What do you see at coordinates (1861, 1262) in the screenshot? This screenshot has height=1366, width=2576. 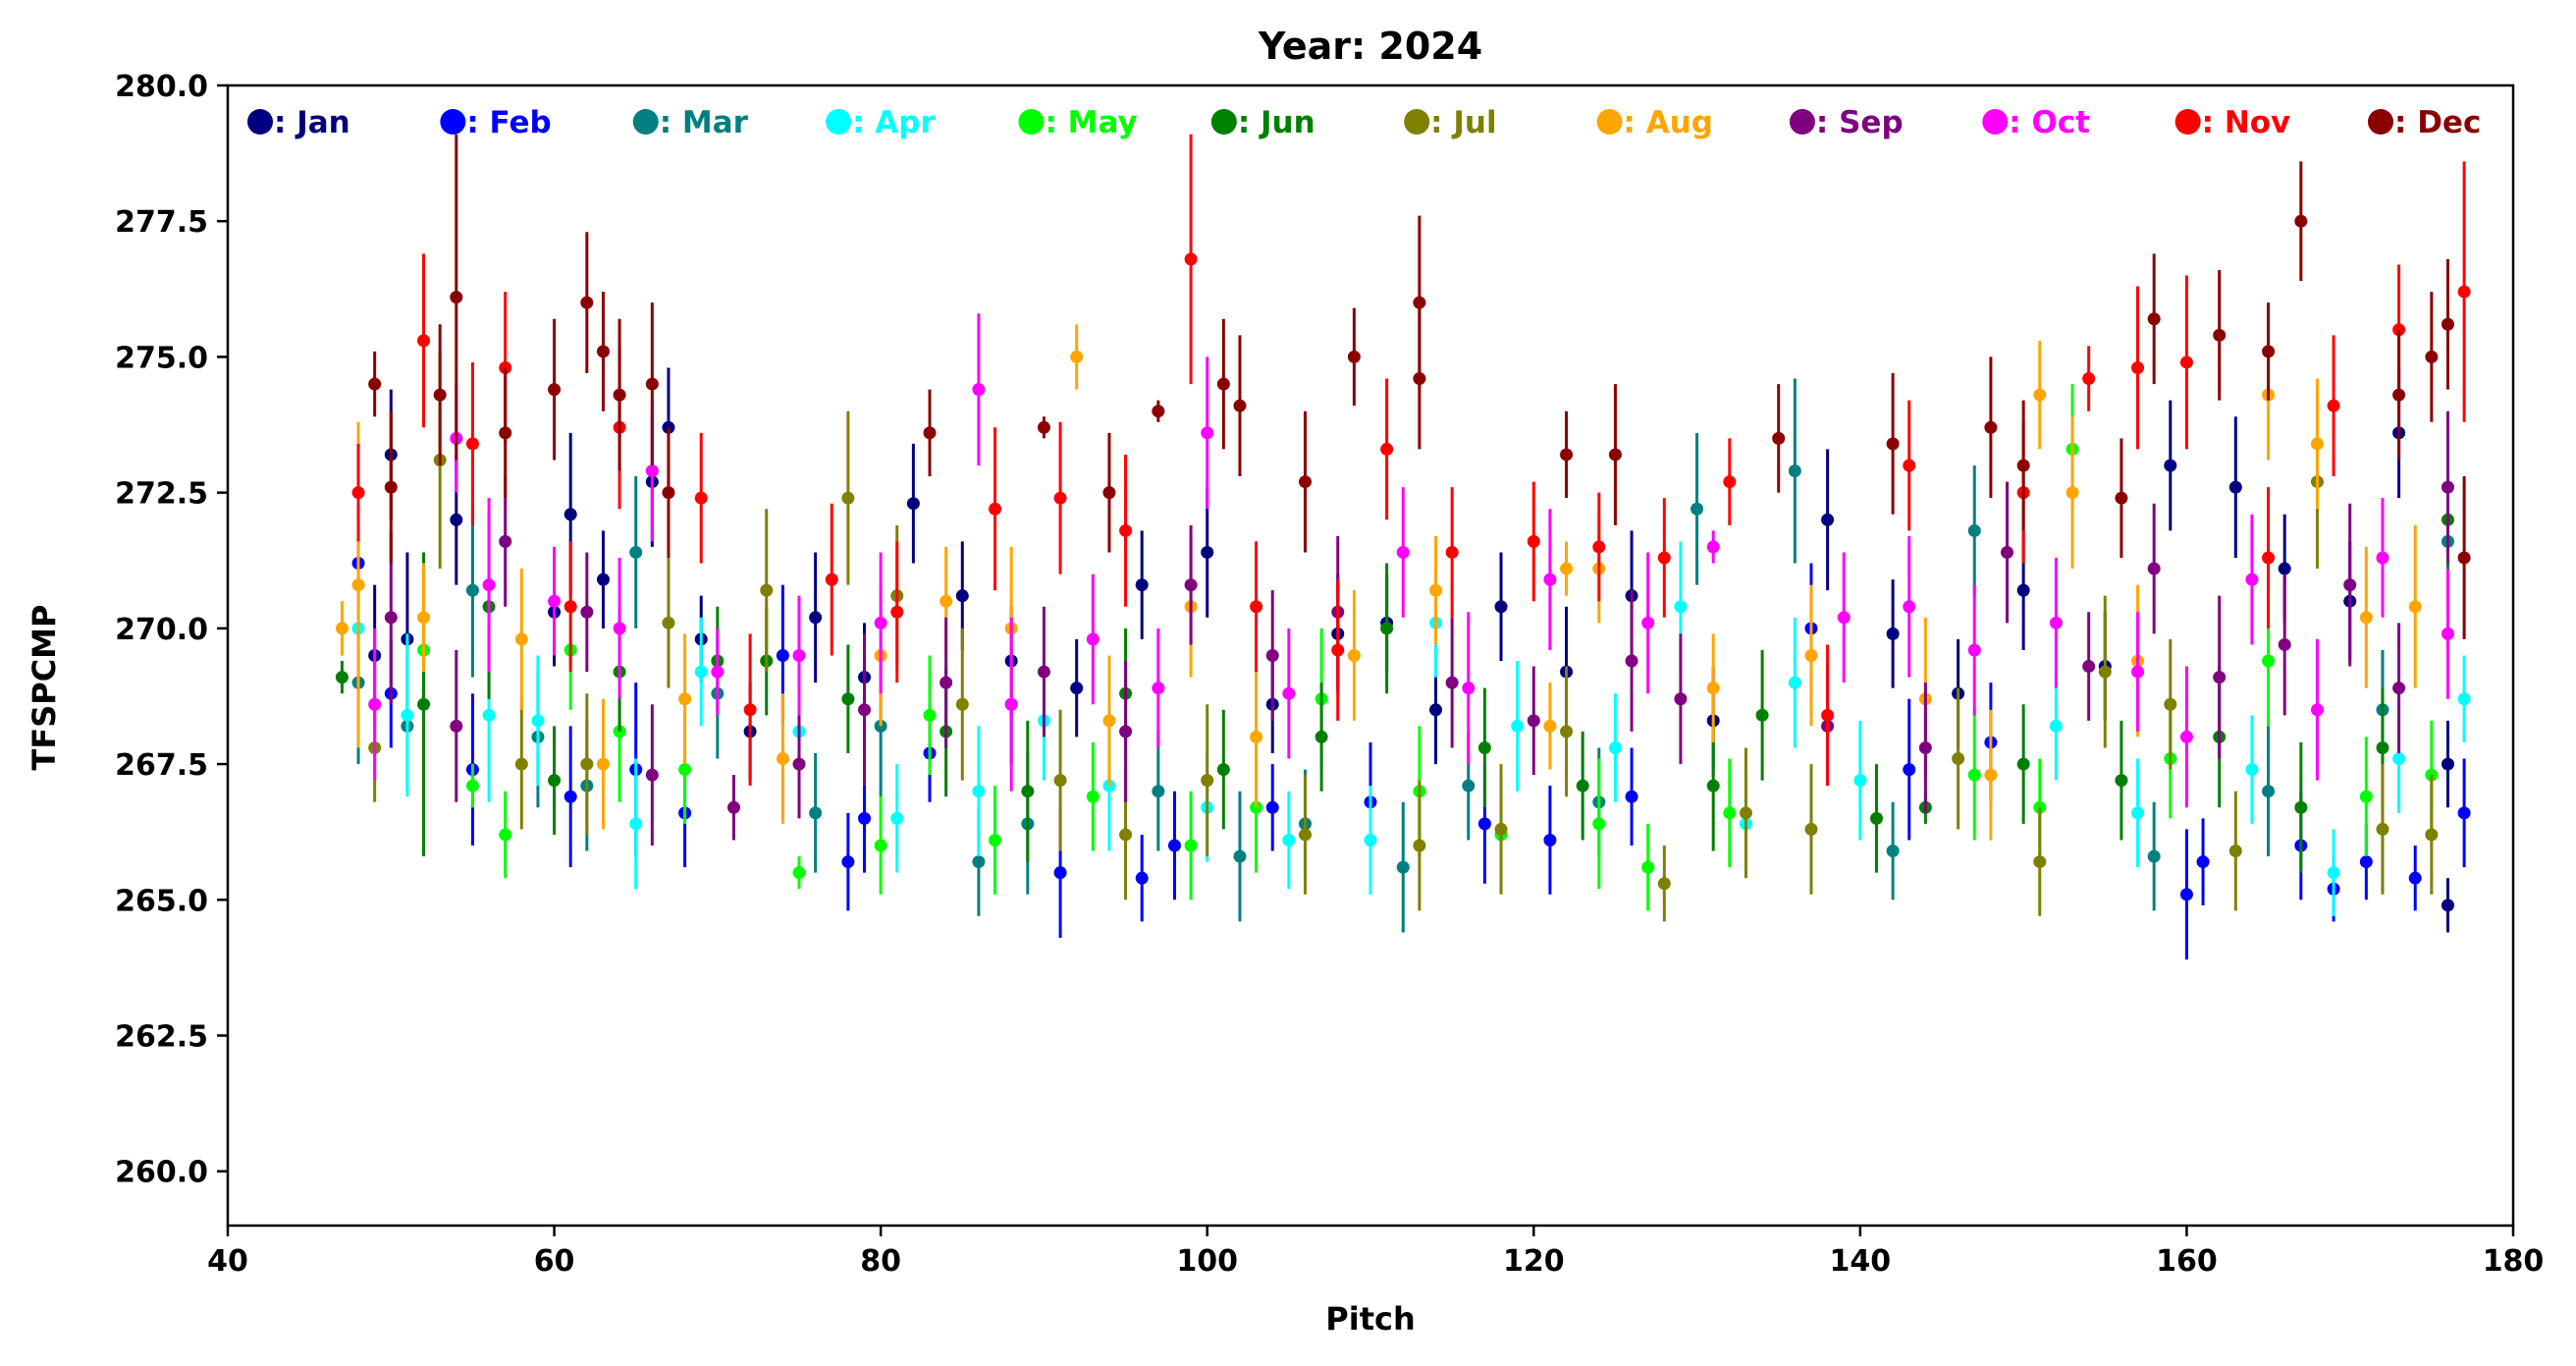 I see `x-tick-label: 140` at bounding box center [1861, 1262].